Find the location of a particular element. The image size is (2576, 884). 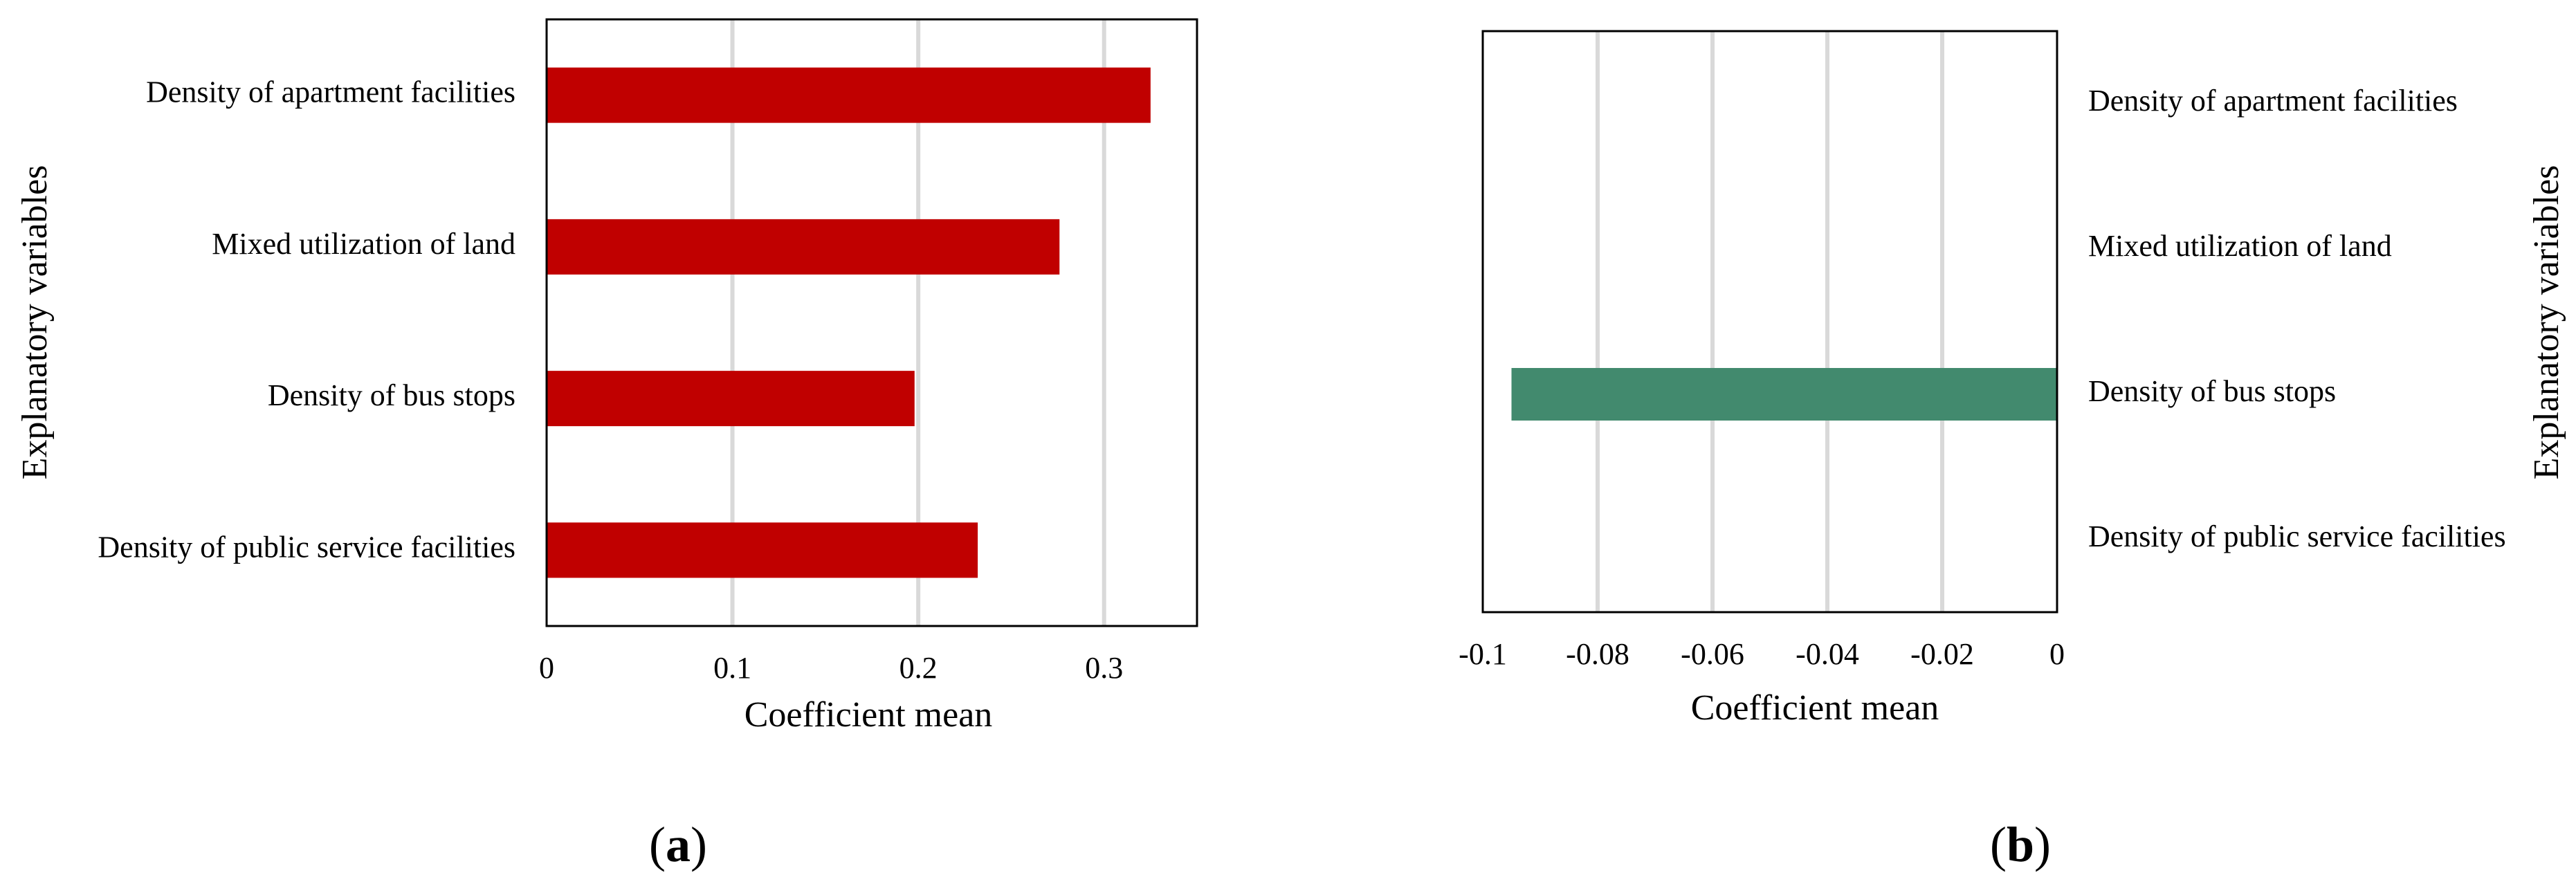

x-tick-label: 0.3 is located at coordinates (1104, 668).